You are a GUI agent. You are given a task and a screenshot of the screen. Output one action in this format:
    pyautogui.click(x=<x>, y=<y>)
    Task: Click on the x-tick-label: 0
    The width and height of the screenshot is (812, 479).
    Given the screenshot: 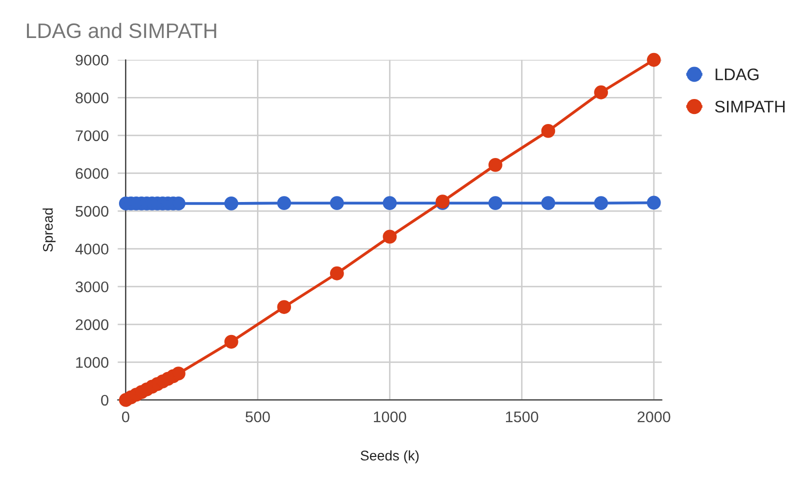 What is the action you would take?
    pyautogui.click(x=126, y=416)
    